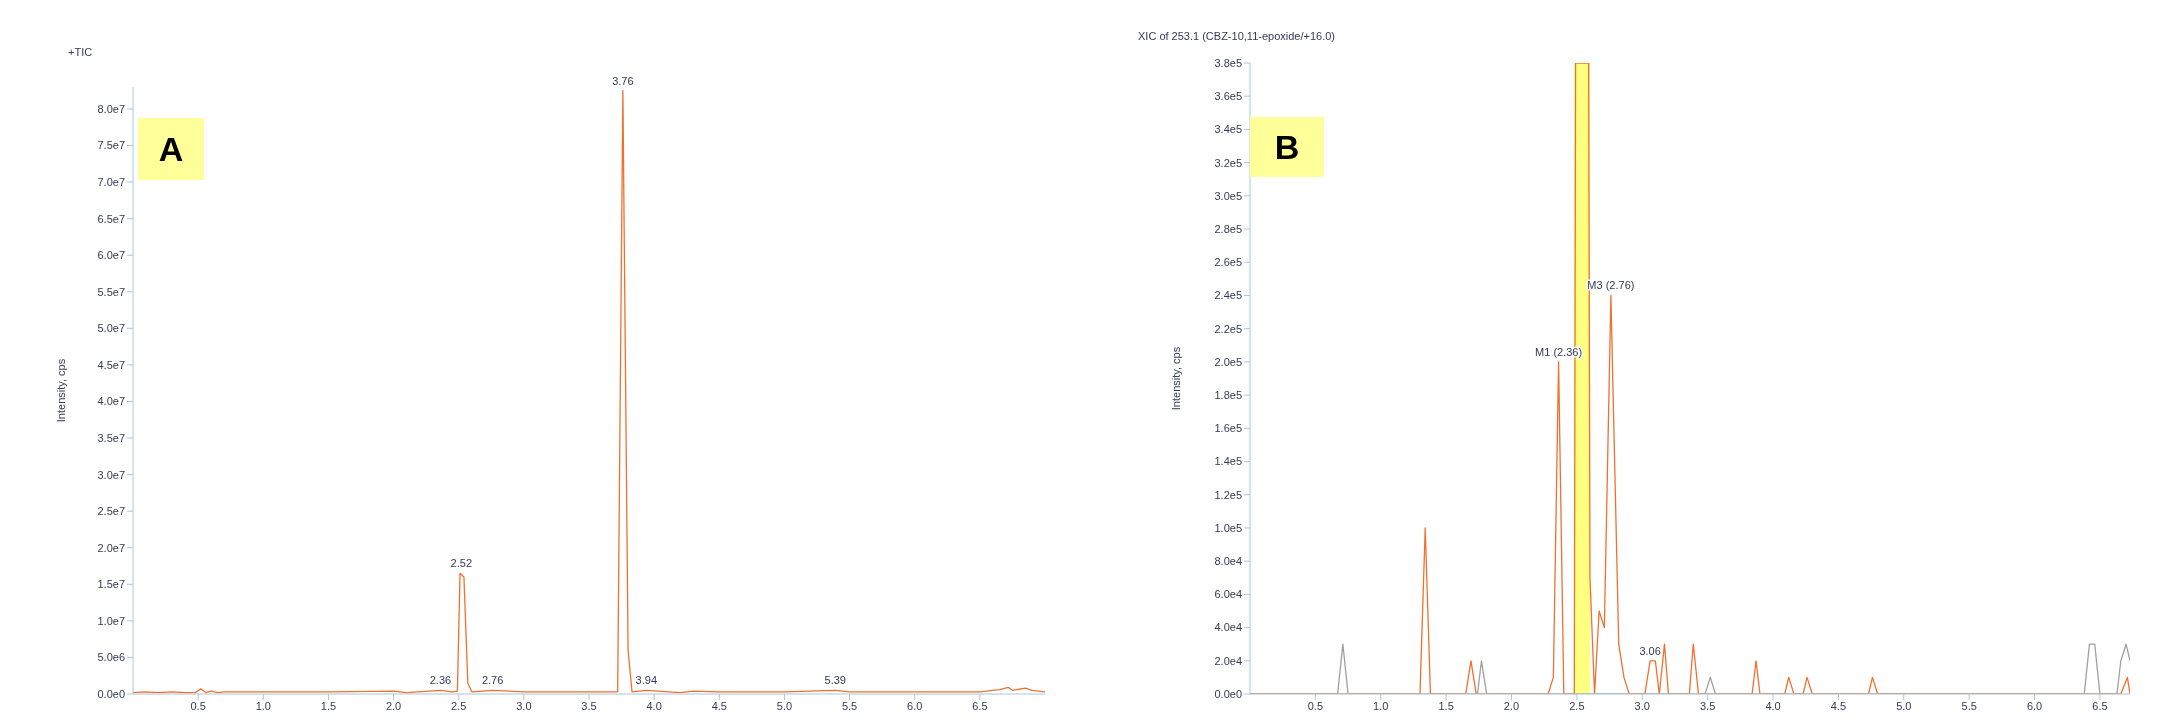 This screenshot has height=727, width=2157. What do you see at coordinates (1228, 361) in the screenshot?
I see `y-tick-label: 2.0e5` at bounding box center [1228, 361].